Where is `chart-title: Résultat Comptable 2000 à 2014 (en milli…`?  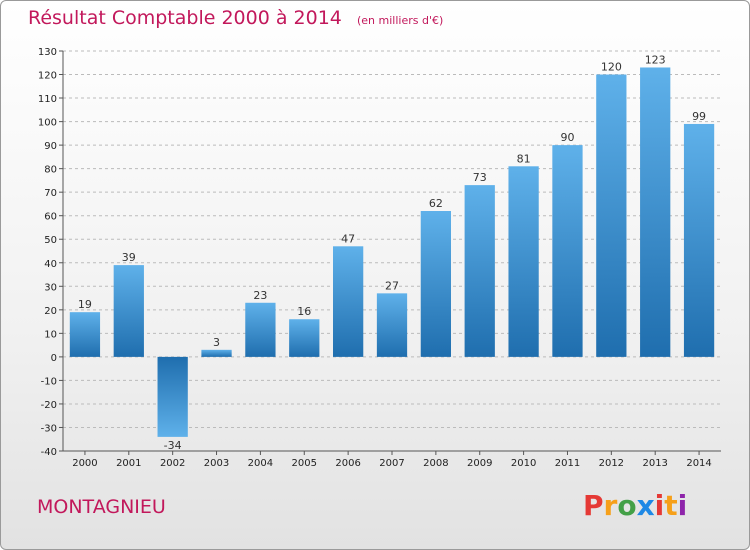
chart-title: Résultat Comptable 2000 à 2014 (en milli… is located at coordinates (235, 18).